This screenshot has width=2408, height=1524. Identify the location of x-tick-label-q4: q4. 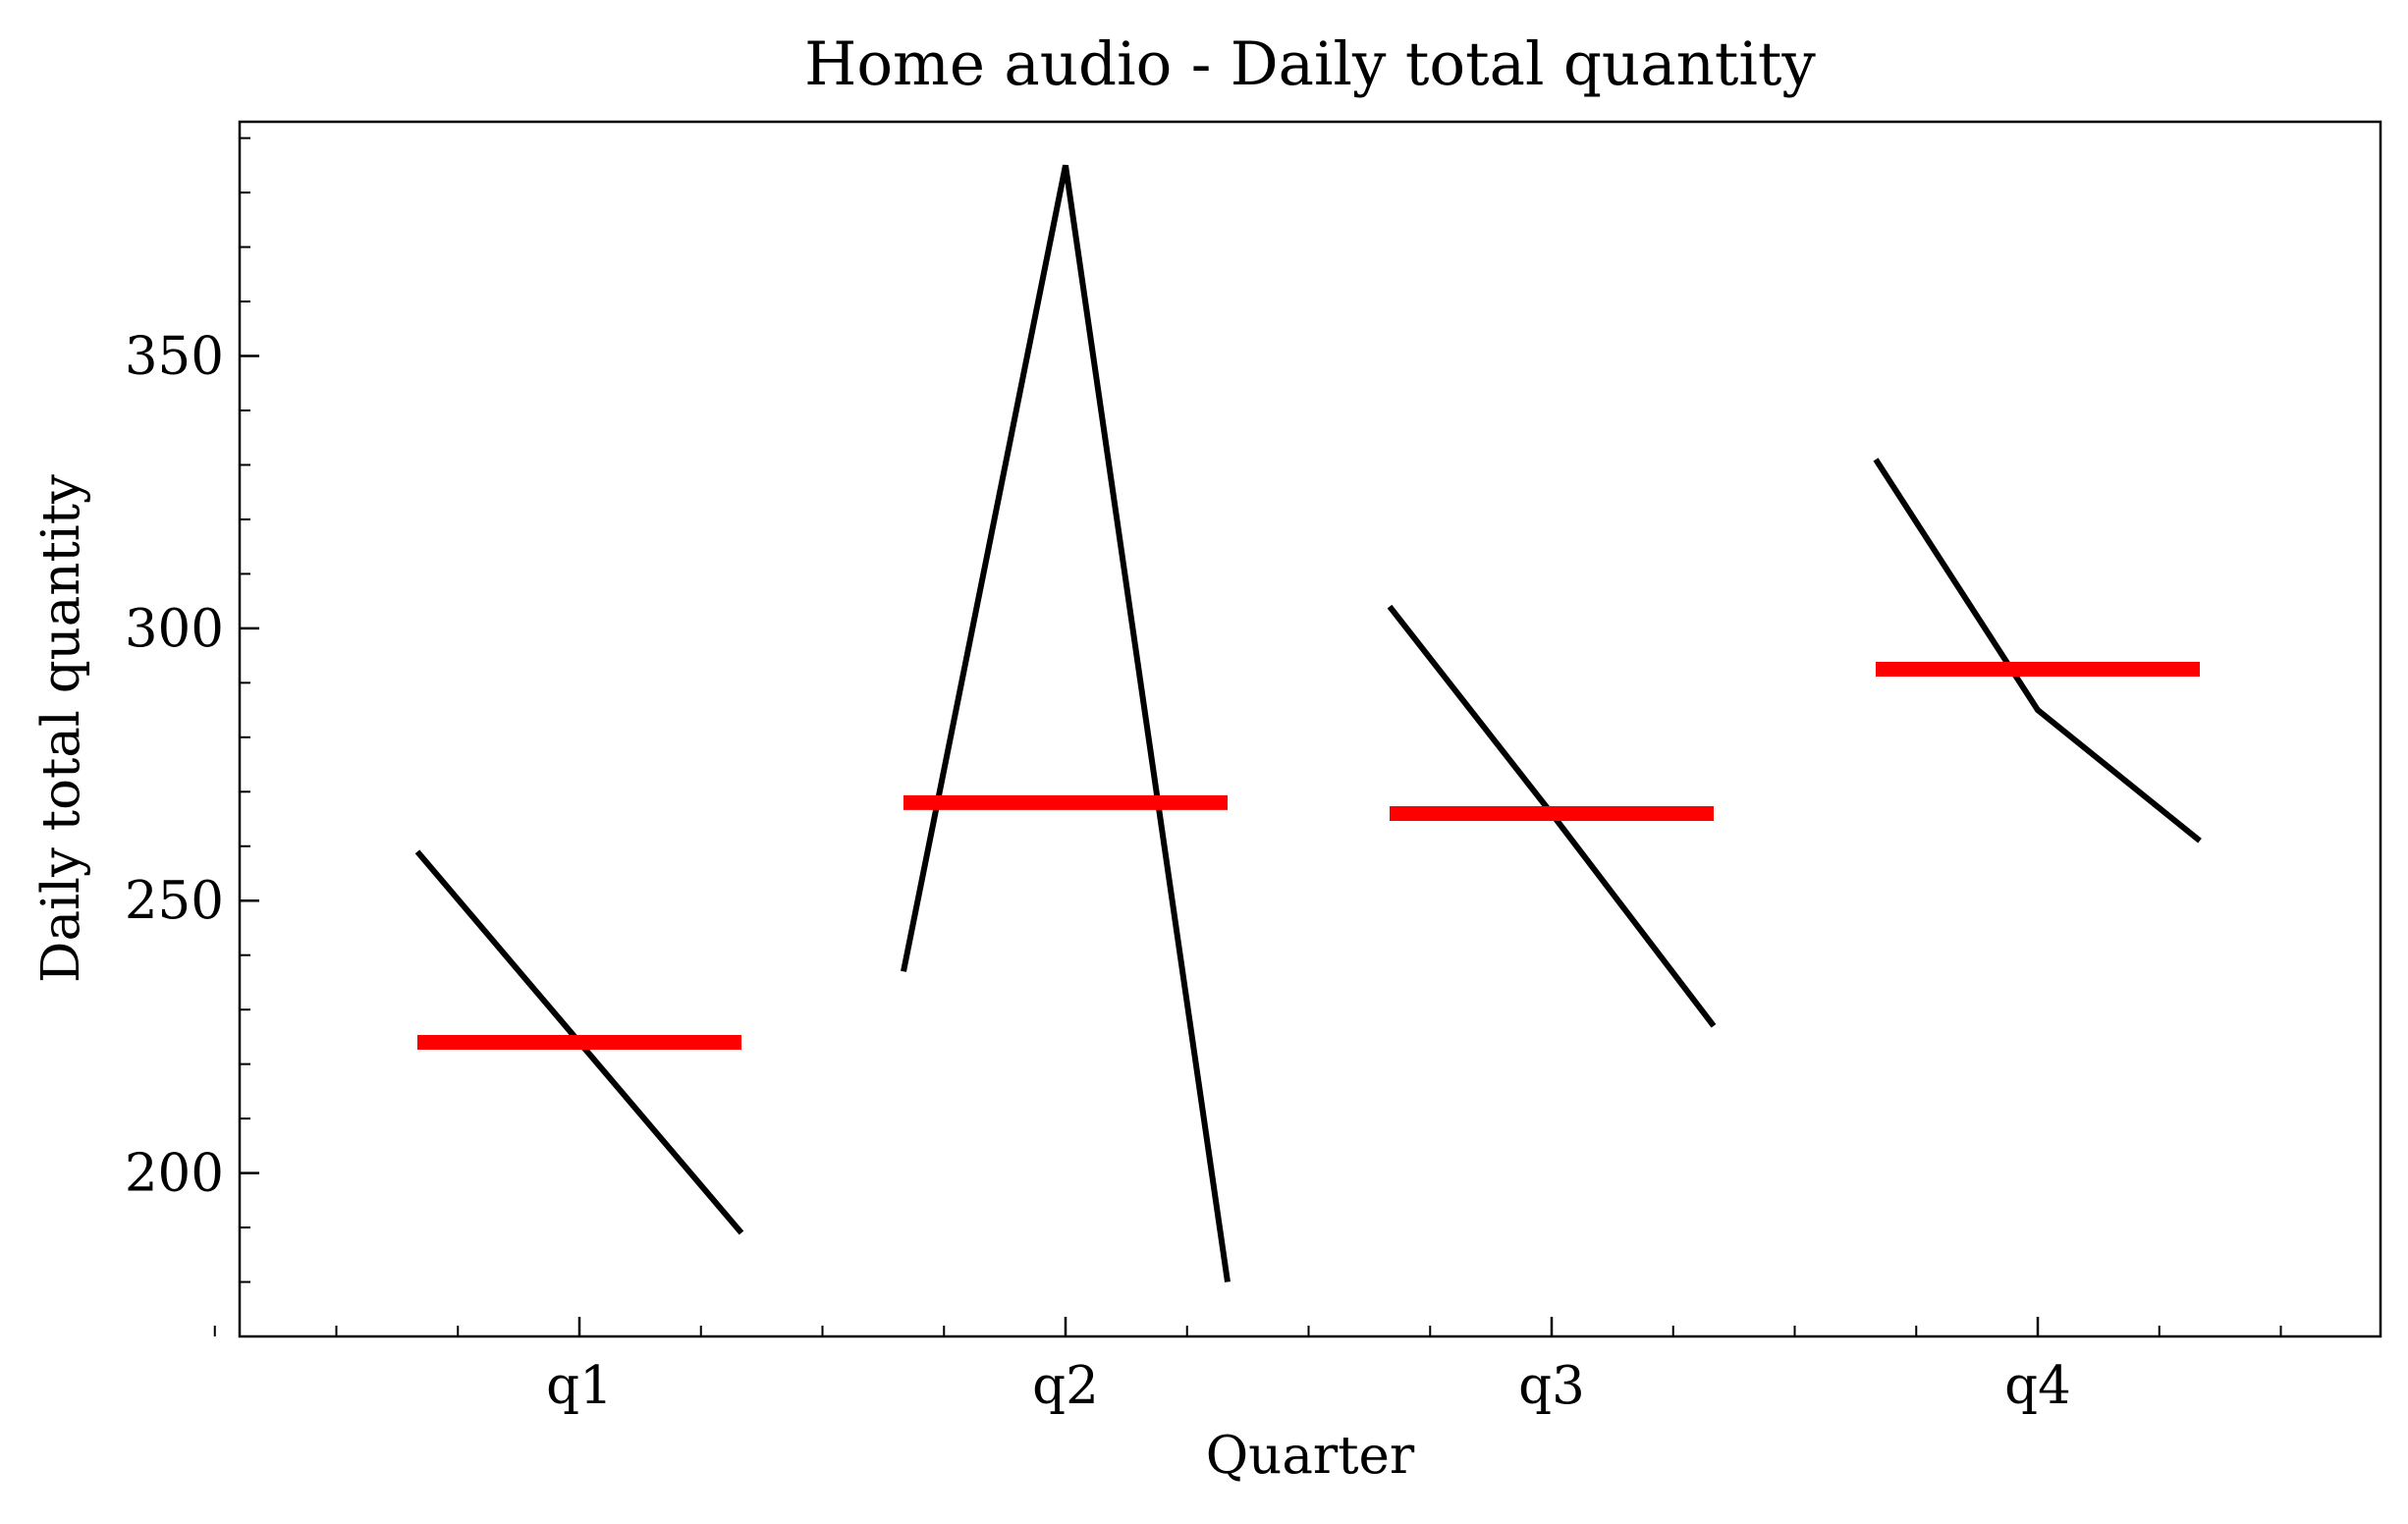
(2037, 1386).